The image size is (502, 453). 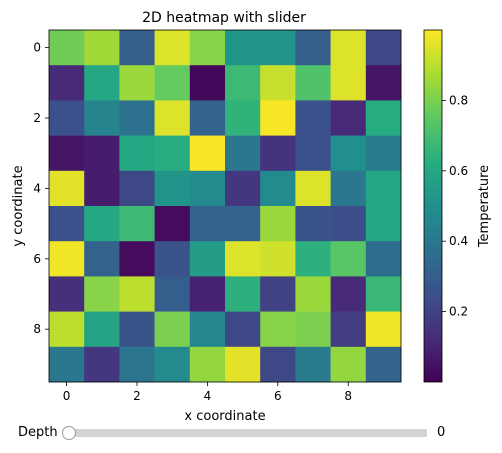 What do you see at coordinates (67, 396) in the screenshot?
I see `x-tick-label: 0` at bounding box center [67, 396].